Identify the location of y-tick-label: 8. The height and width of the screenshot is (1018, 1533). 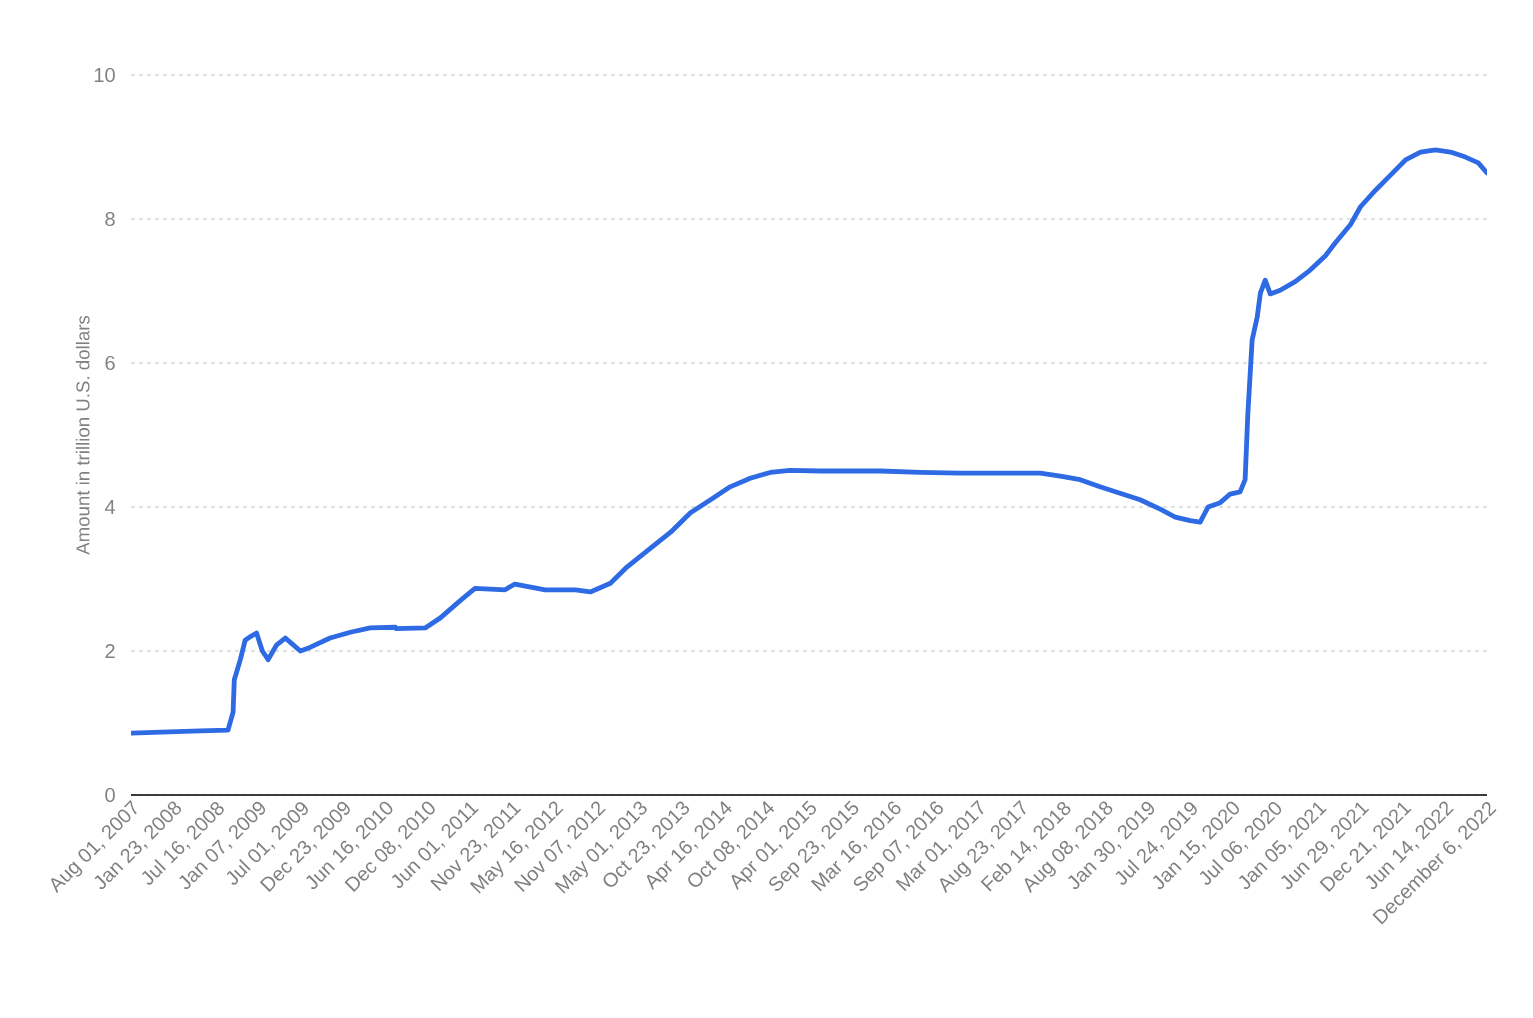
(110, 219).